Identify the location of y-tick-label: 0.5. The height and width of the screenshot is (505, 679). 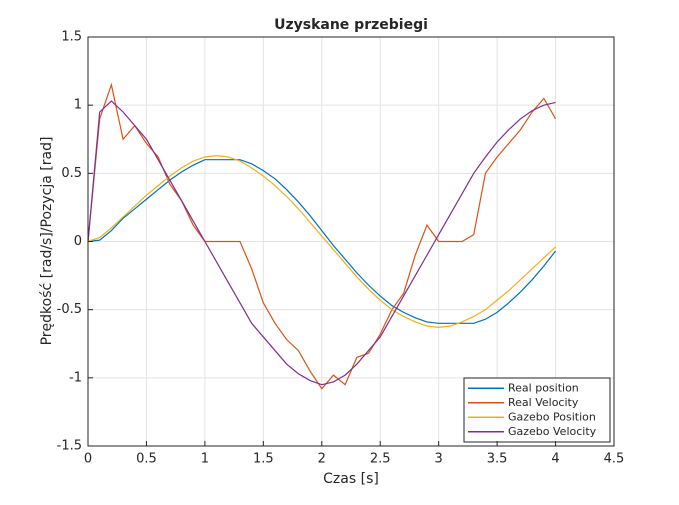
(71, 173).